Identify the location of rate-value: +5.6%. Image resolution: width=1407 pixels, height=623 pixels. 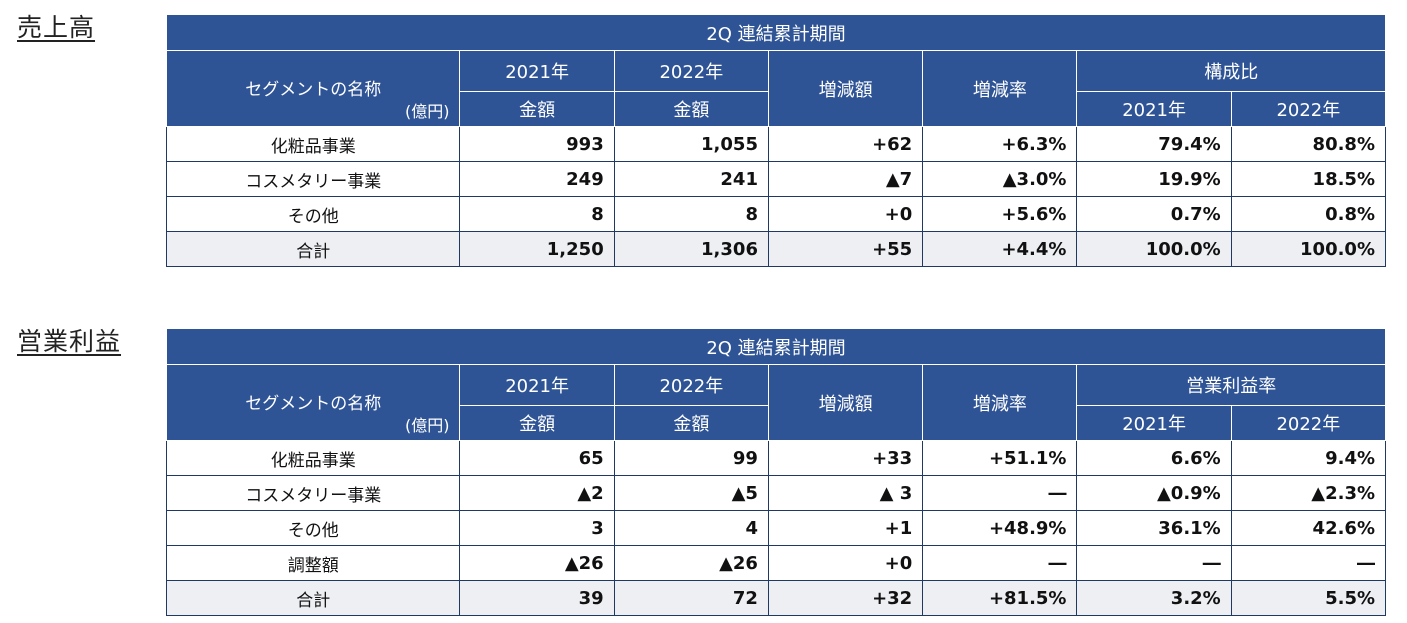
(1000, 214).